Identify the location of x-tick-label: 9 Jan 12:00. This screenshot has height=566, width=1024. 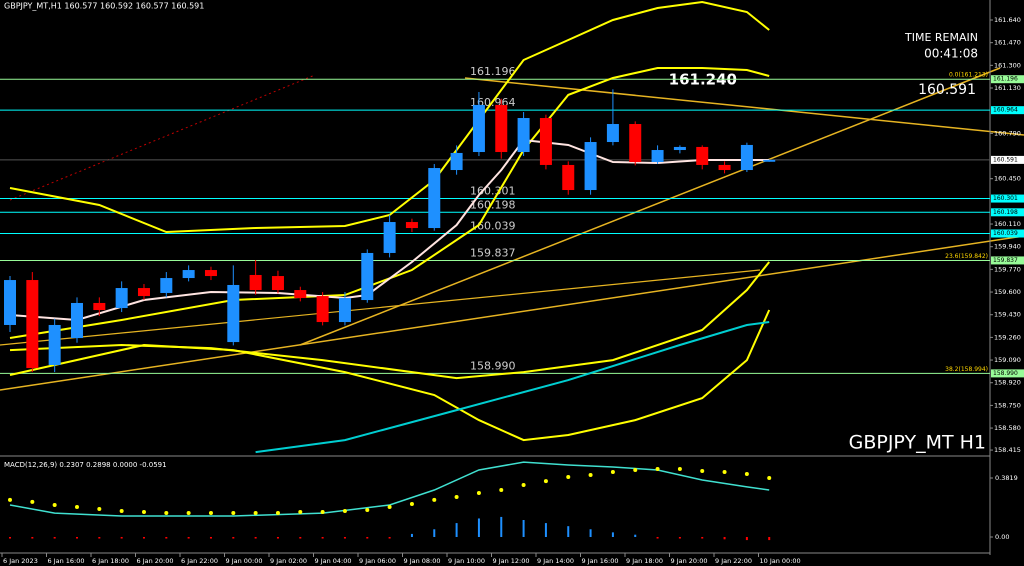
(511, 561).